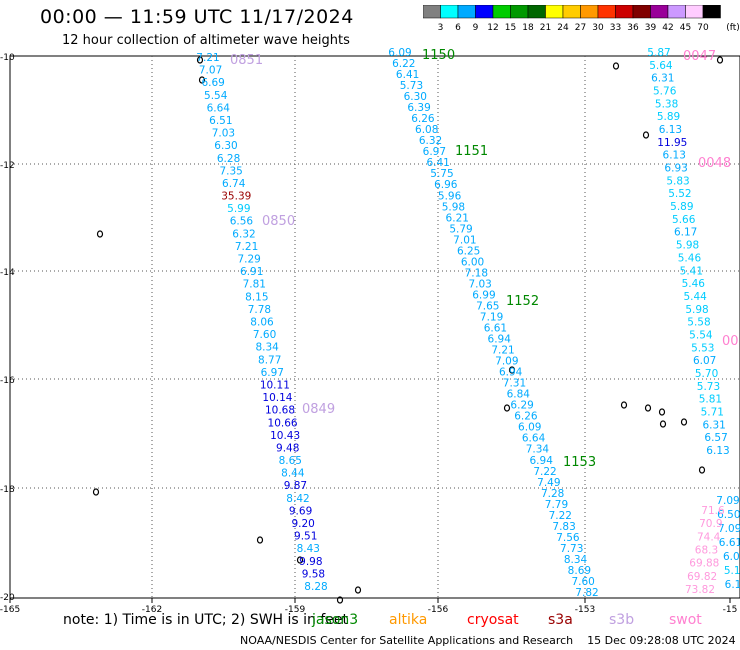  I want to click on wave-height-label: 8.15, so click(256, 297).